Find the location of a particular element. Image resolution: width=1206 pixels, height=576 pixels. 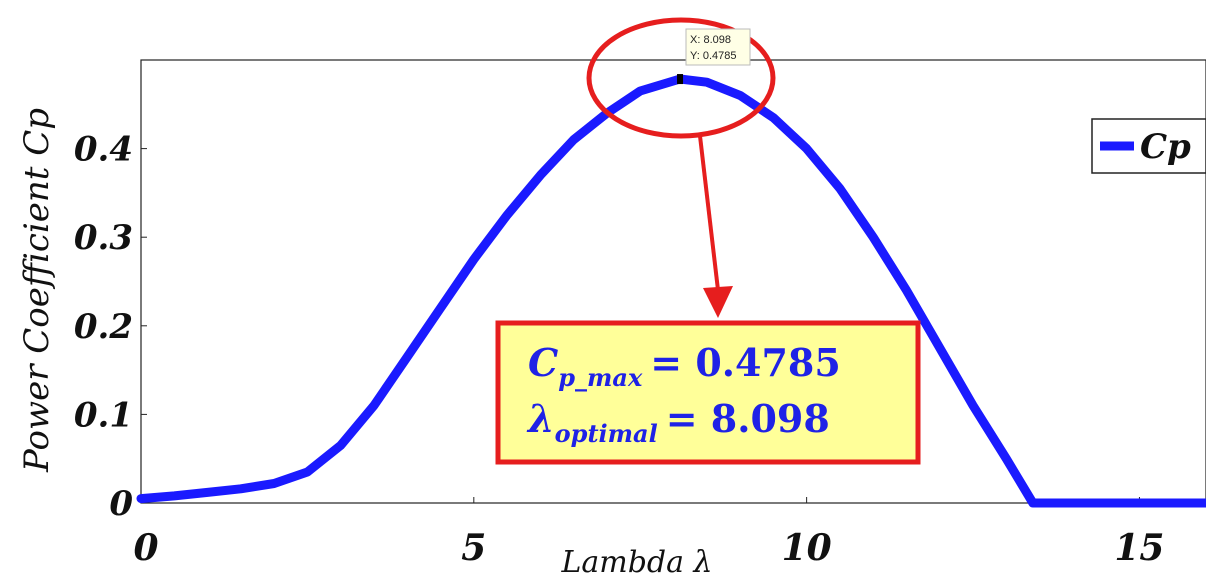

legend: Cp is located at coordinates (1148, 146).